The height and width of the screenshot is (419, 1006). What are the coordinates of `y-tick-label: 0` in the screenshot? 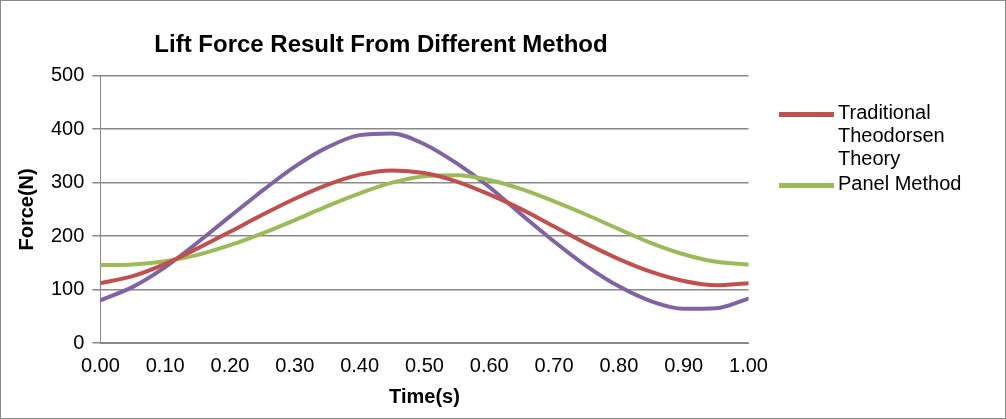 It's located at (79, 341).